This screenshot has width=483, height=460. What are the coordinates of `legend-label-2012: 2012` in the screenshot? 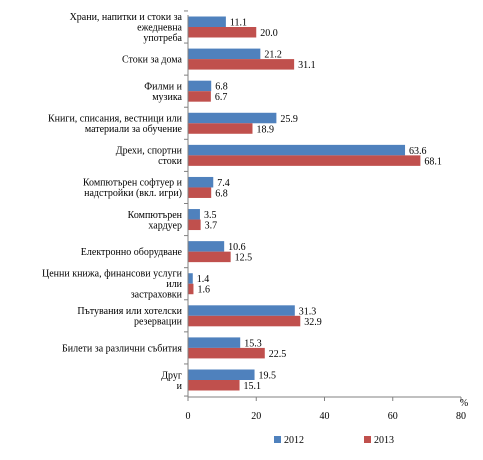 It's located at (294, 440).